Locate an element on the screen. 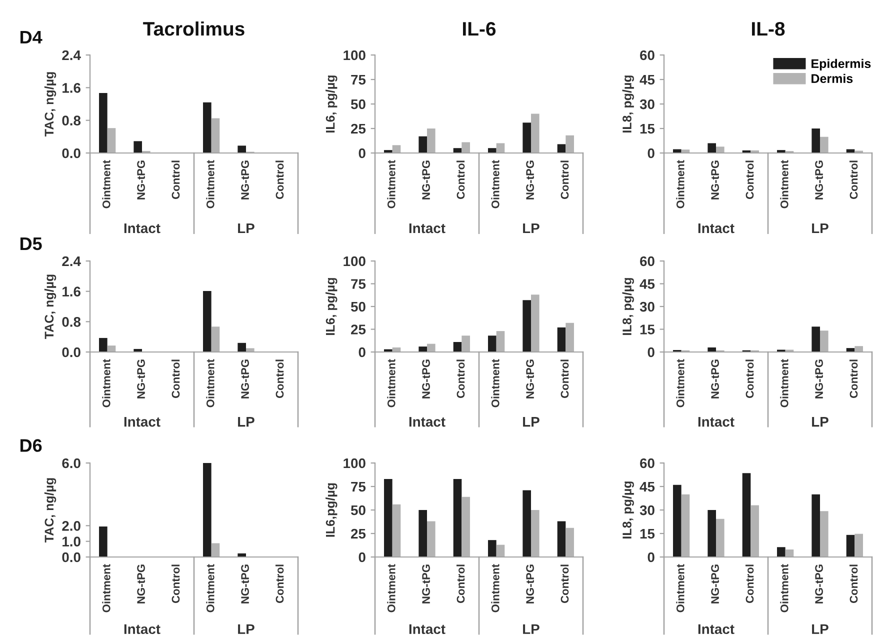 The height and width of the screenshot is (639, 875). y-tick-label: 2.4 is located at coordinates (71, 261).